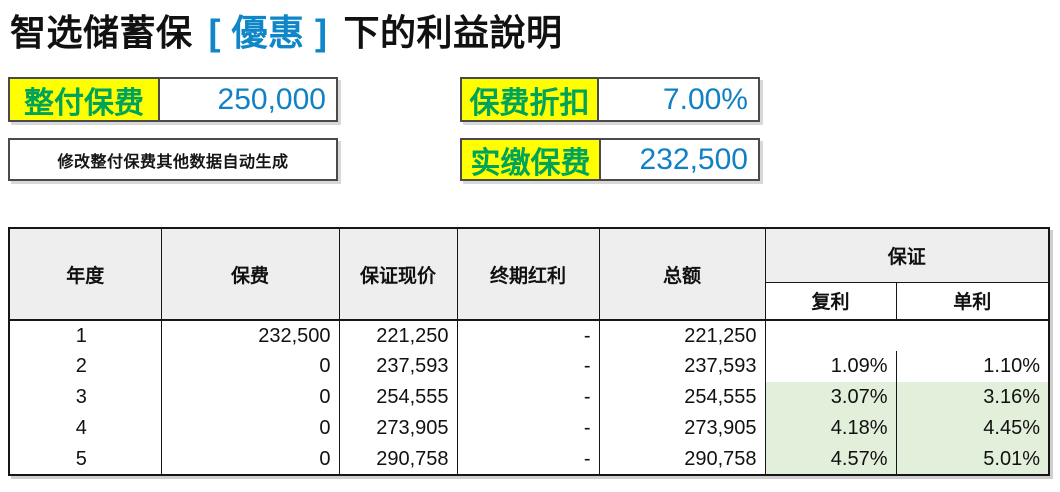 This screenshot has width=1060, height=492. Describe the element at coordinates (85, 428) in the screenshot. I see `year-cell: 4` at that location.